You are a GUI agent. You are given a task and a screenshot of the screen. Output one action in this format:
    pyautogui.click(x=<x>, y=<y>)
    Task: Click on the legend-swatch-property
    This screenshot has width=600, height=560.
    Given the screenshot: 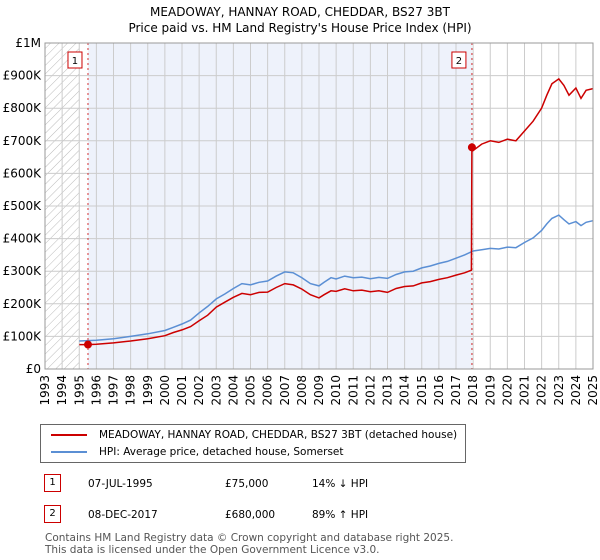 What is the action you would take?
    pyautogui.click(x=69, y=435)
    